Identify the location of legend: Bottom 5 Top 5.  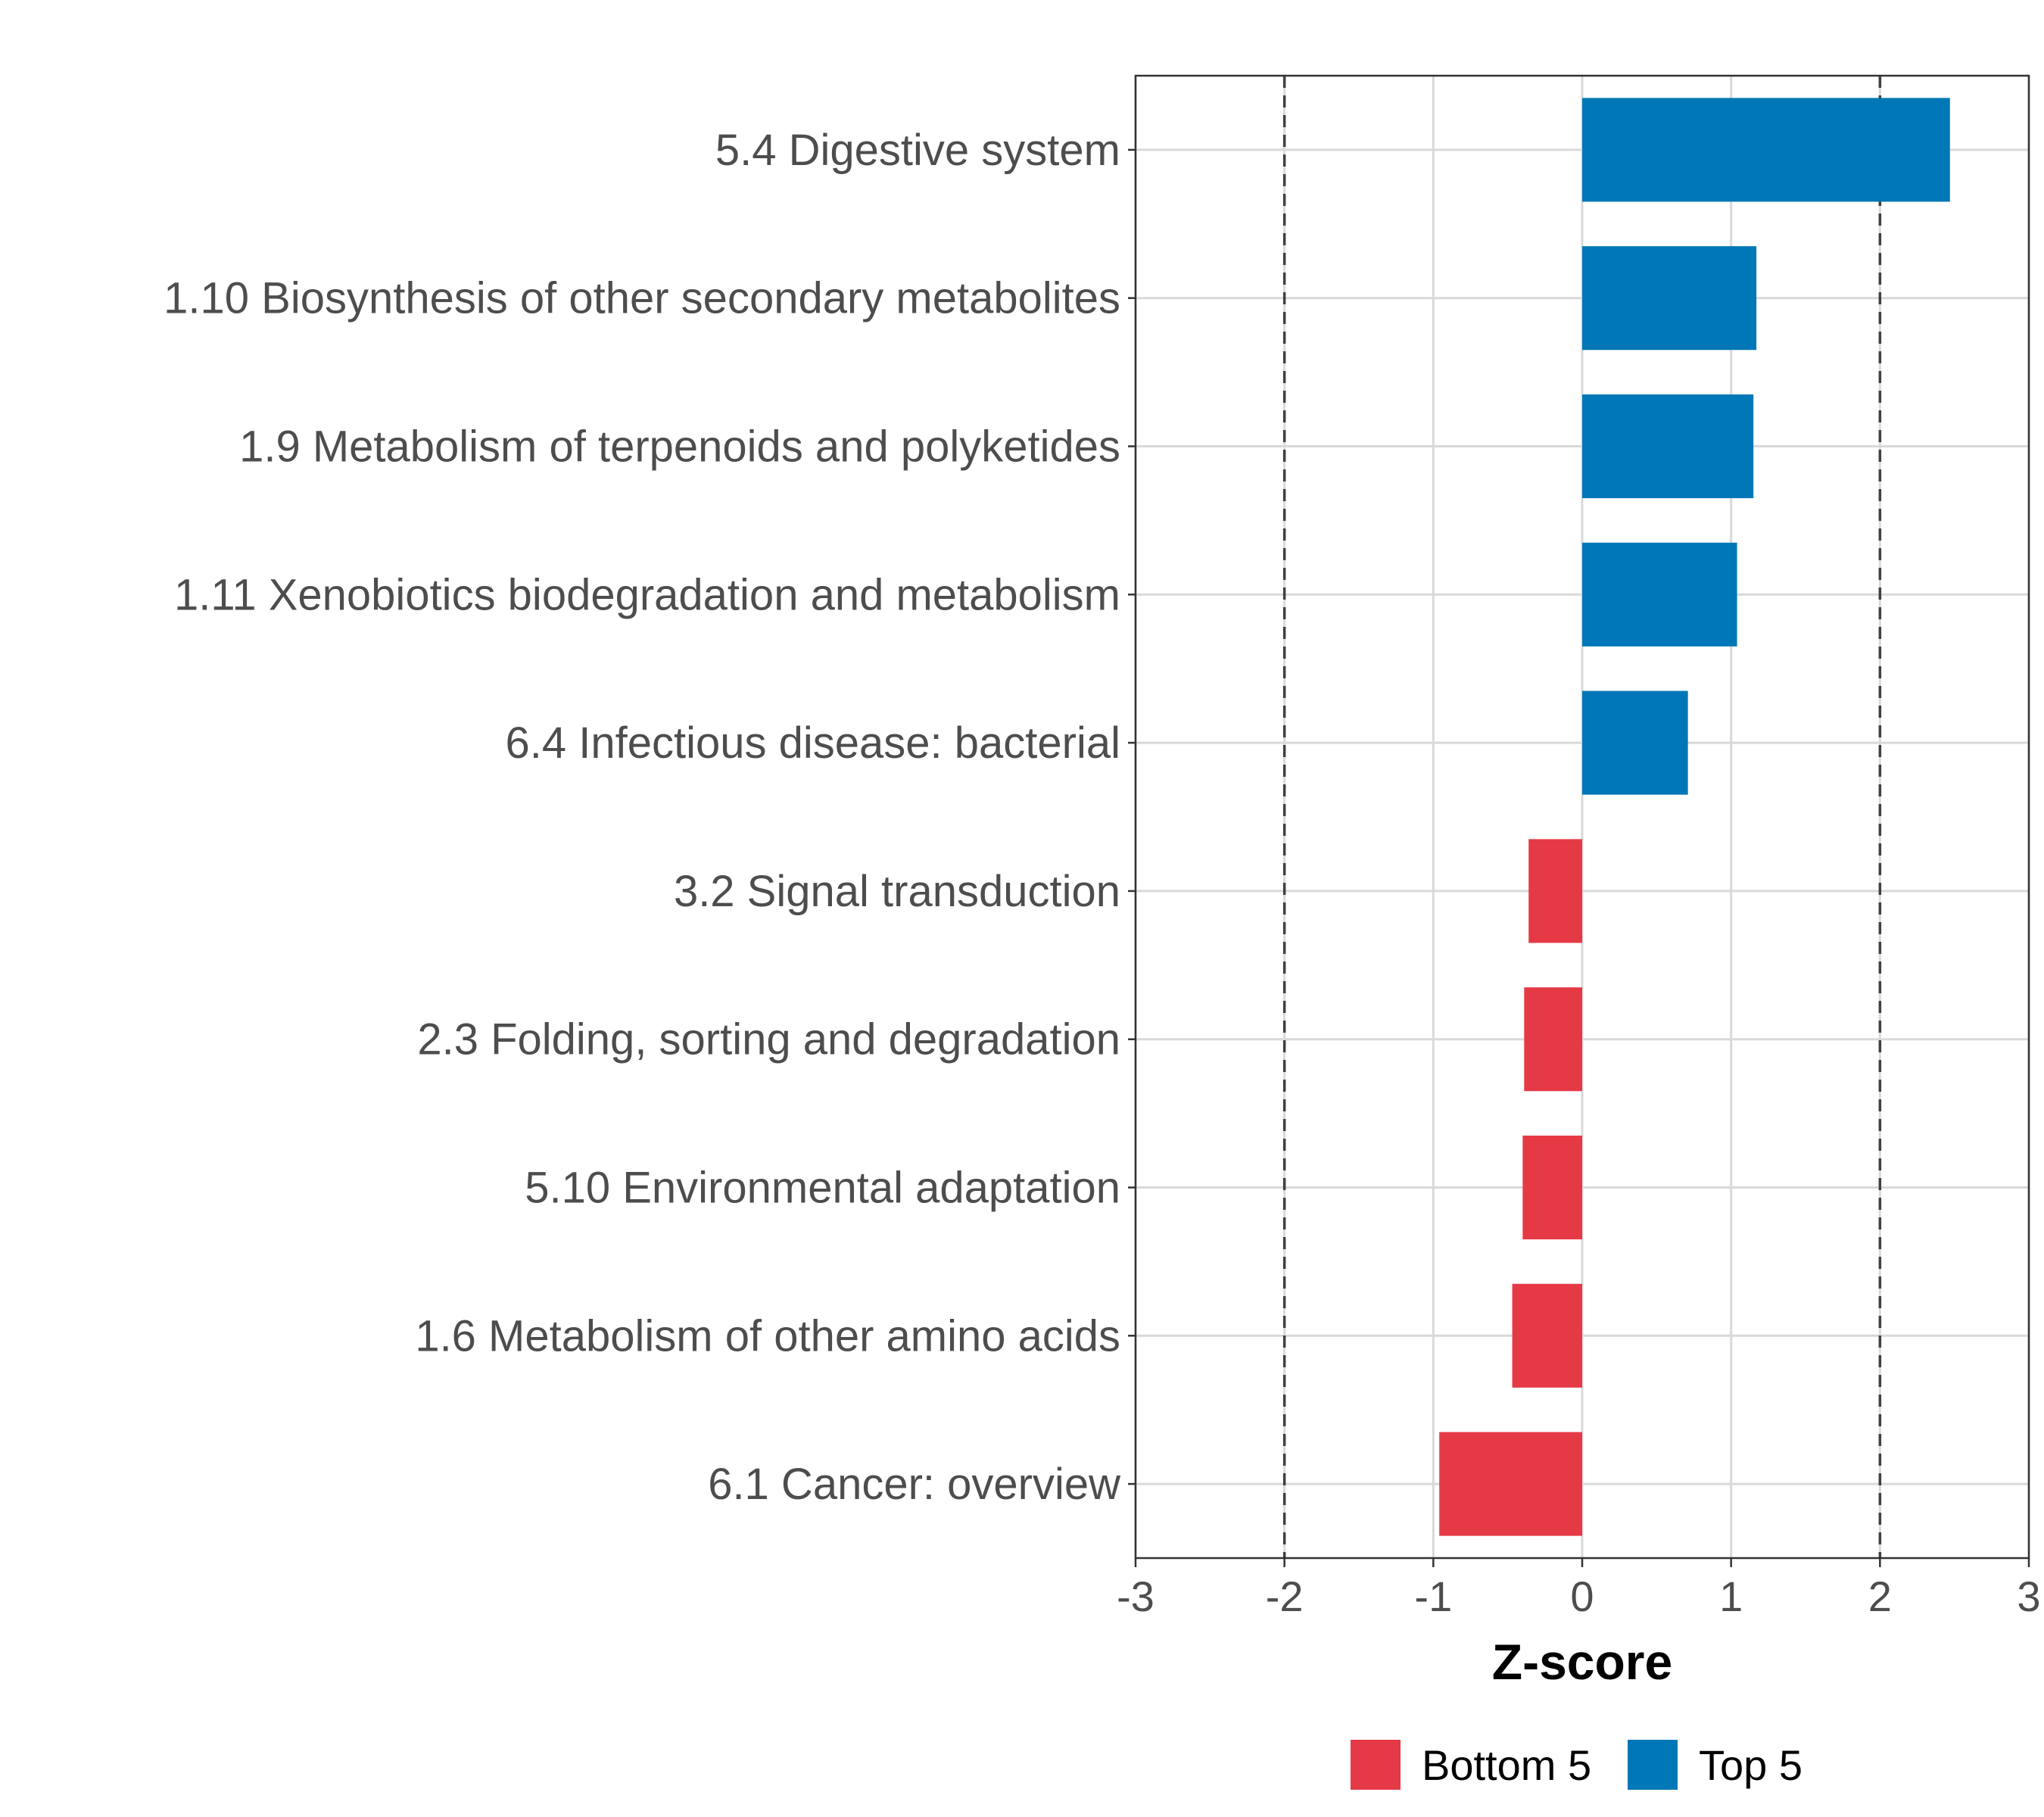
(1577, 1765).